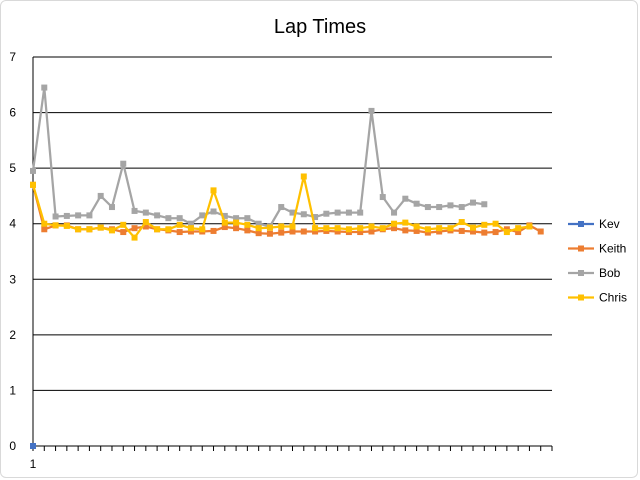  I want to click on y-tick-label-0: 0, so click(12, 446).